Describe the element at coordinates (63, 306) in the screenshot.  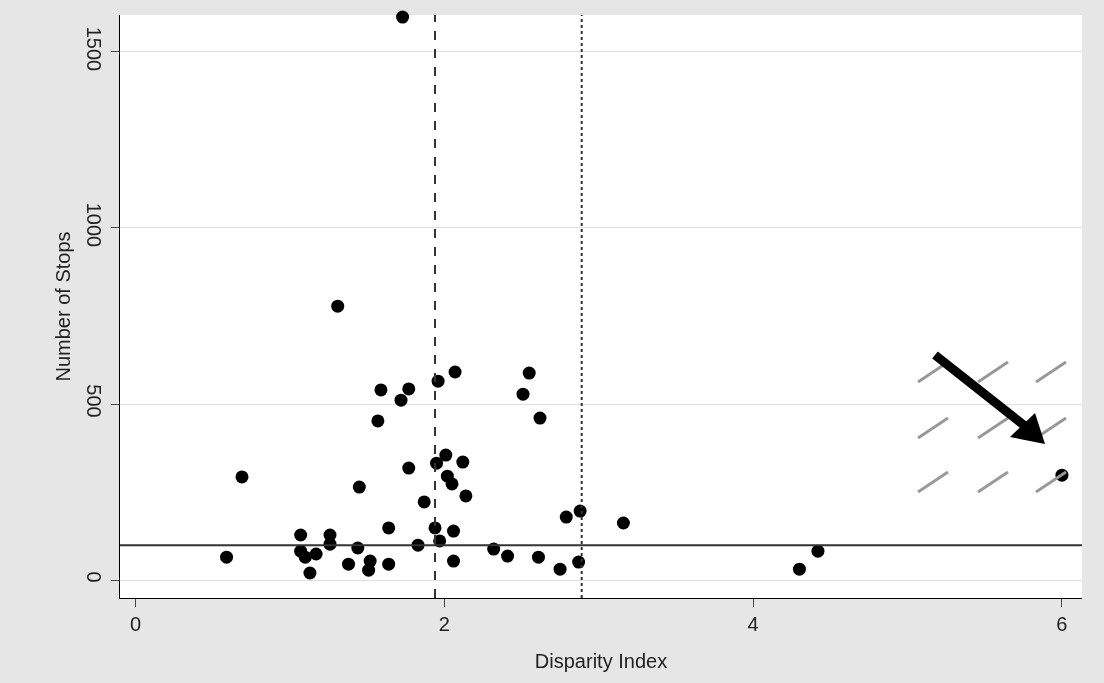
I see `y-axis-title: Number of Stops` at that location.